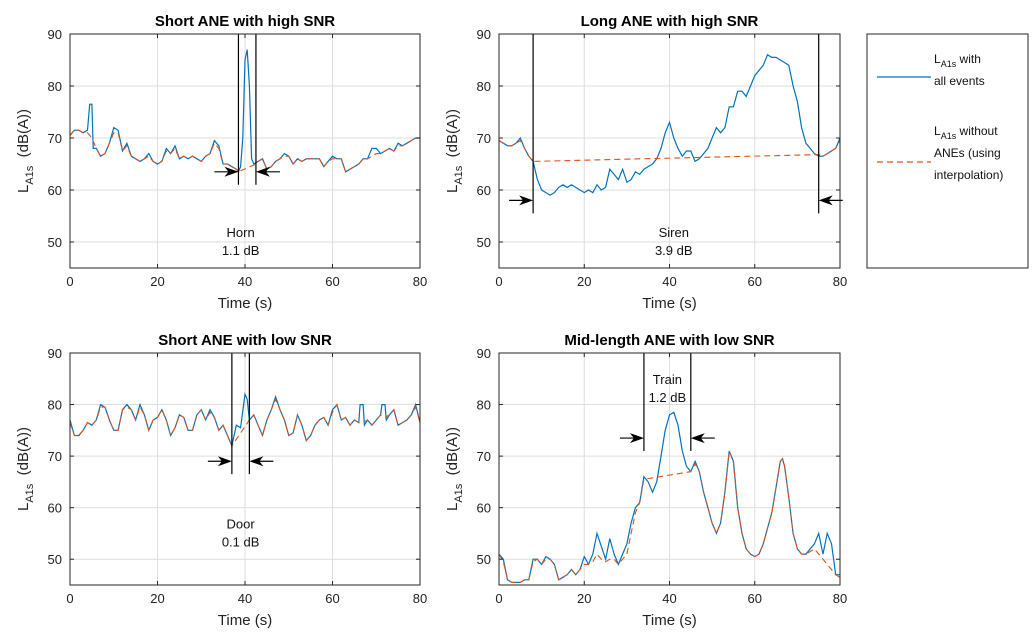 Image resolution: width=1035 pixels, height=633 pixels. Describe the element at coordinates (674, 232) in the screenshot. I see `event-name-label: Siren` at that location.